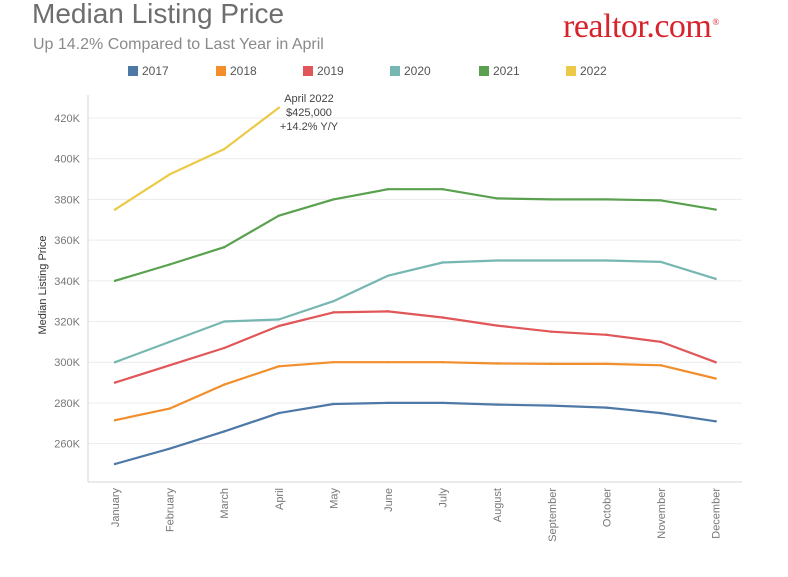  I want to click on x-tick-label: April, so click(280, 499).